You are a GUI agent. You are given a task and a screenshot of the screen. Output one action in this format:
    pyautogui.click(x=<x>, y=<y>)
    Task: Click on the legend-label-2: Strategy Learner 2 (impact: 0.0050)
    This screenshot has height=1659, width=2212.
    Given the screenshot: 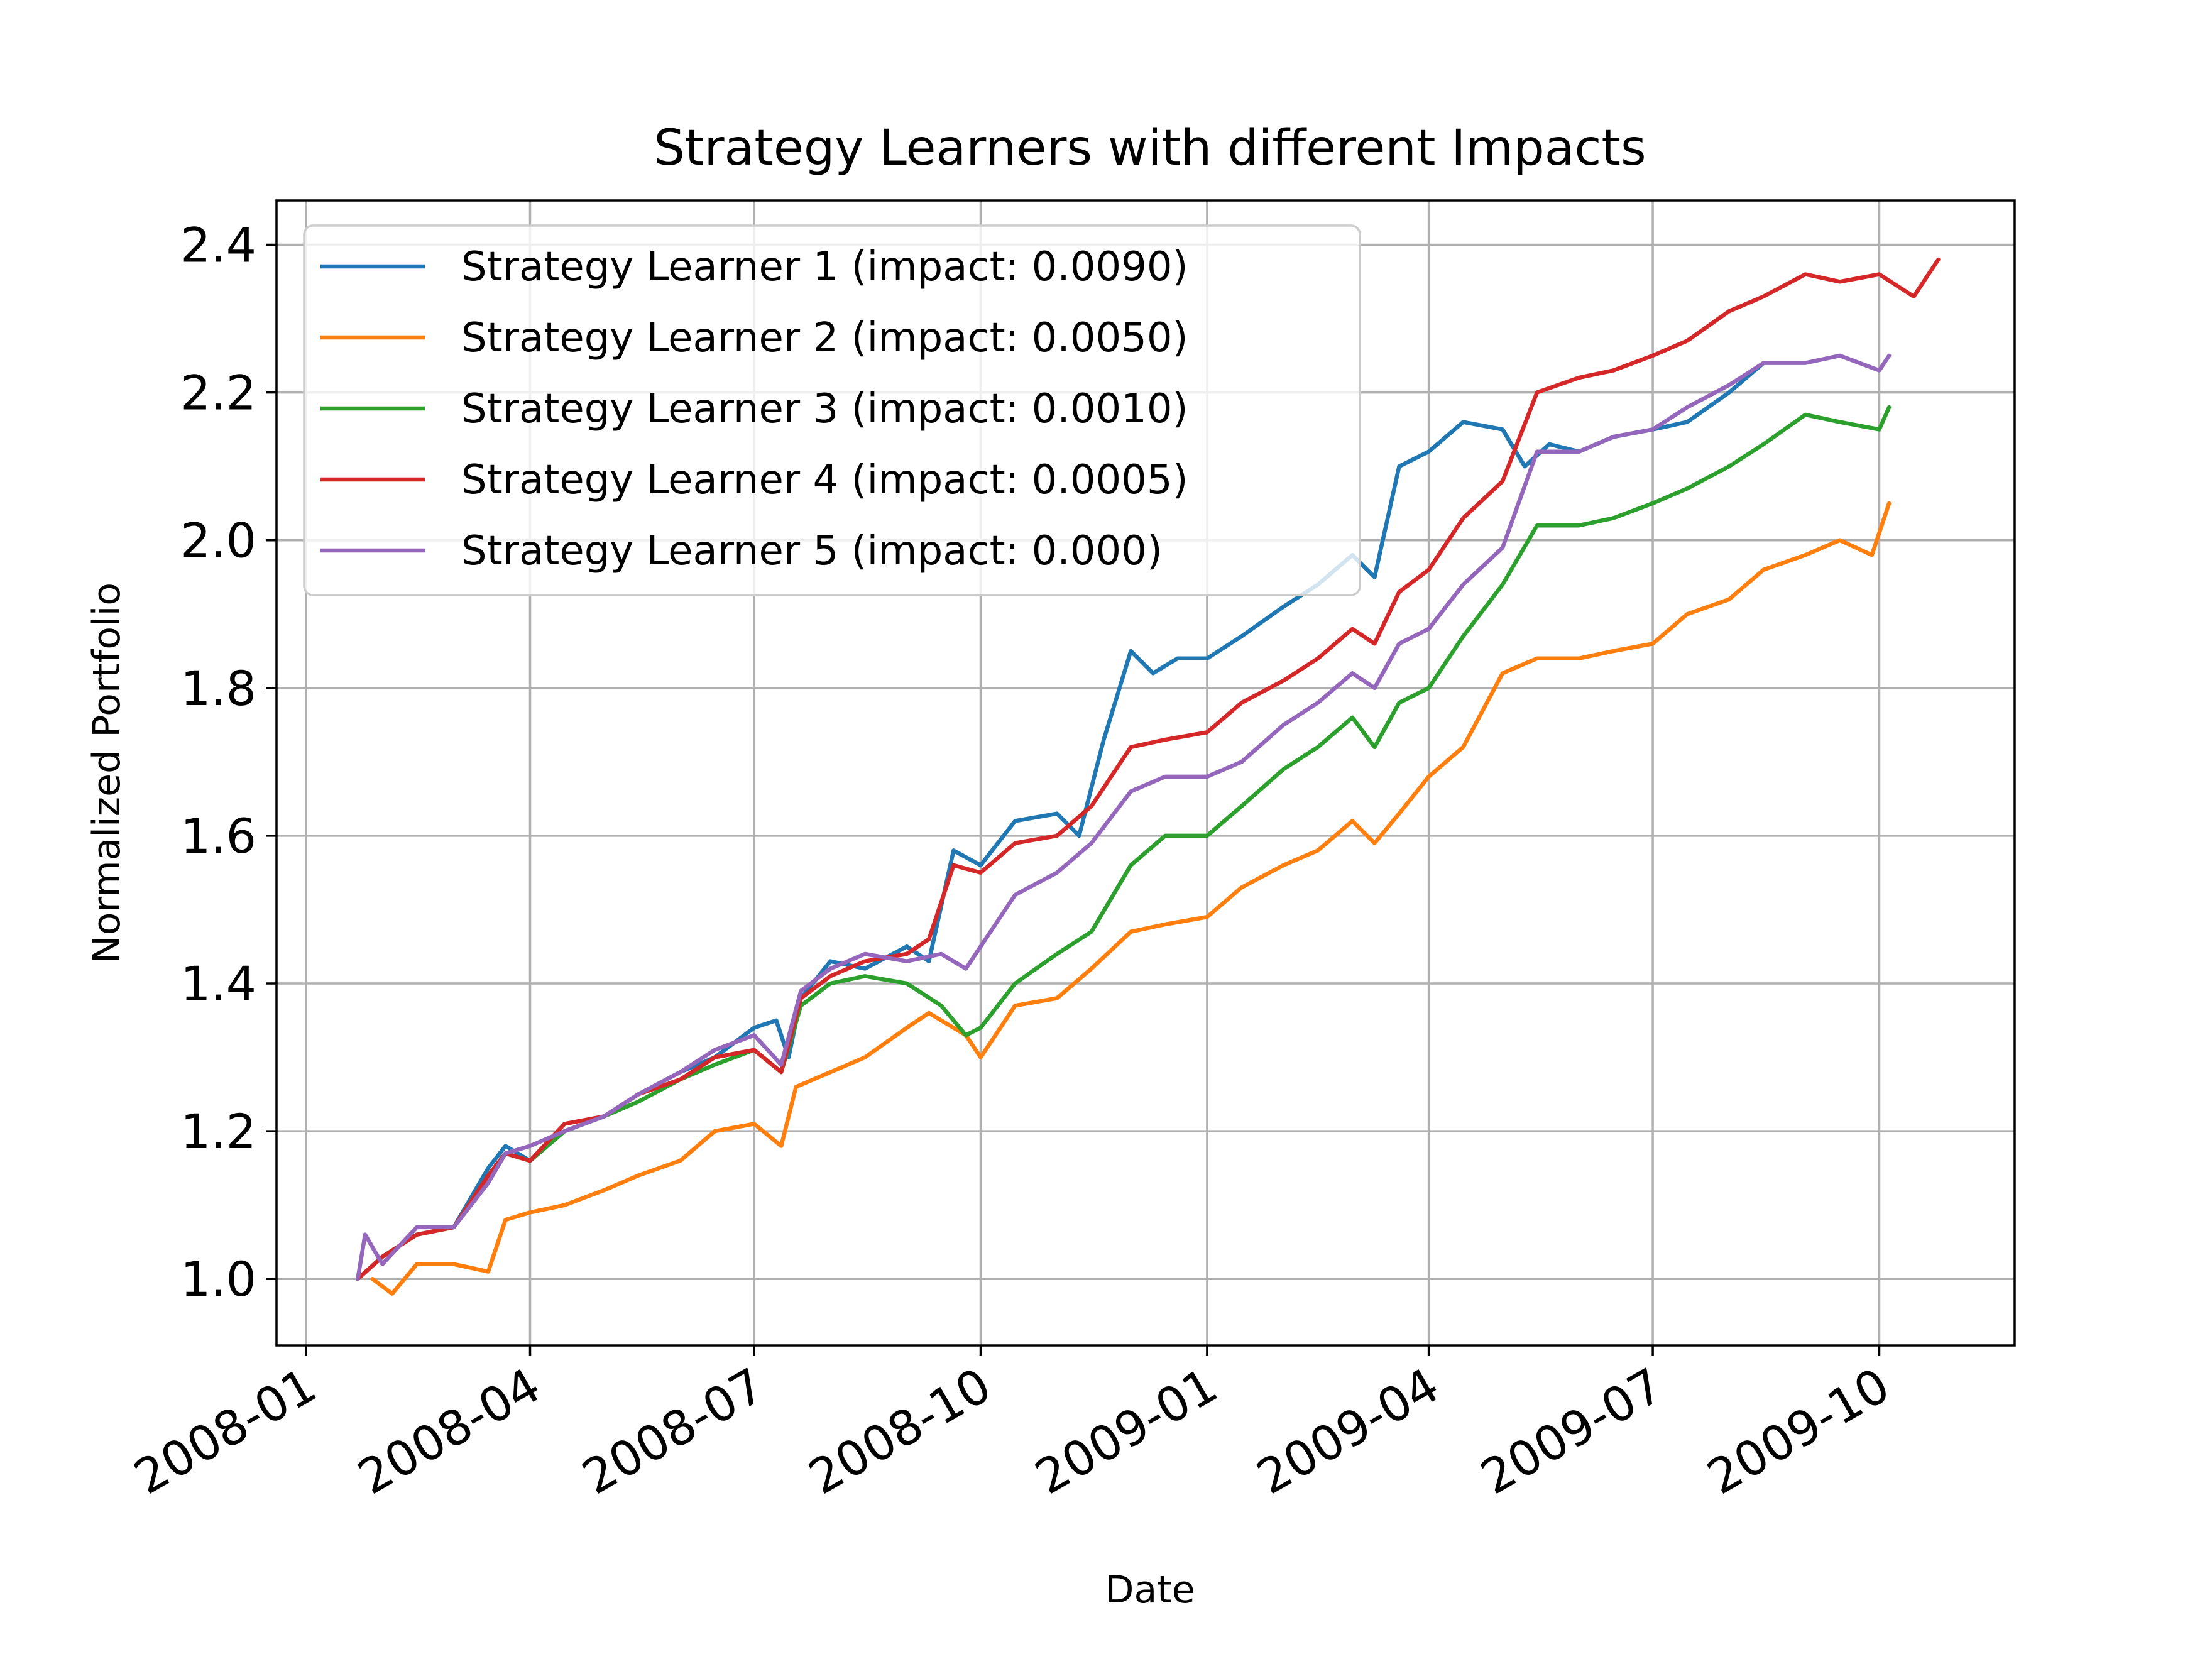 What is the action you would take?
    pyautogui.click(x=824, y=338)
    